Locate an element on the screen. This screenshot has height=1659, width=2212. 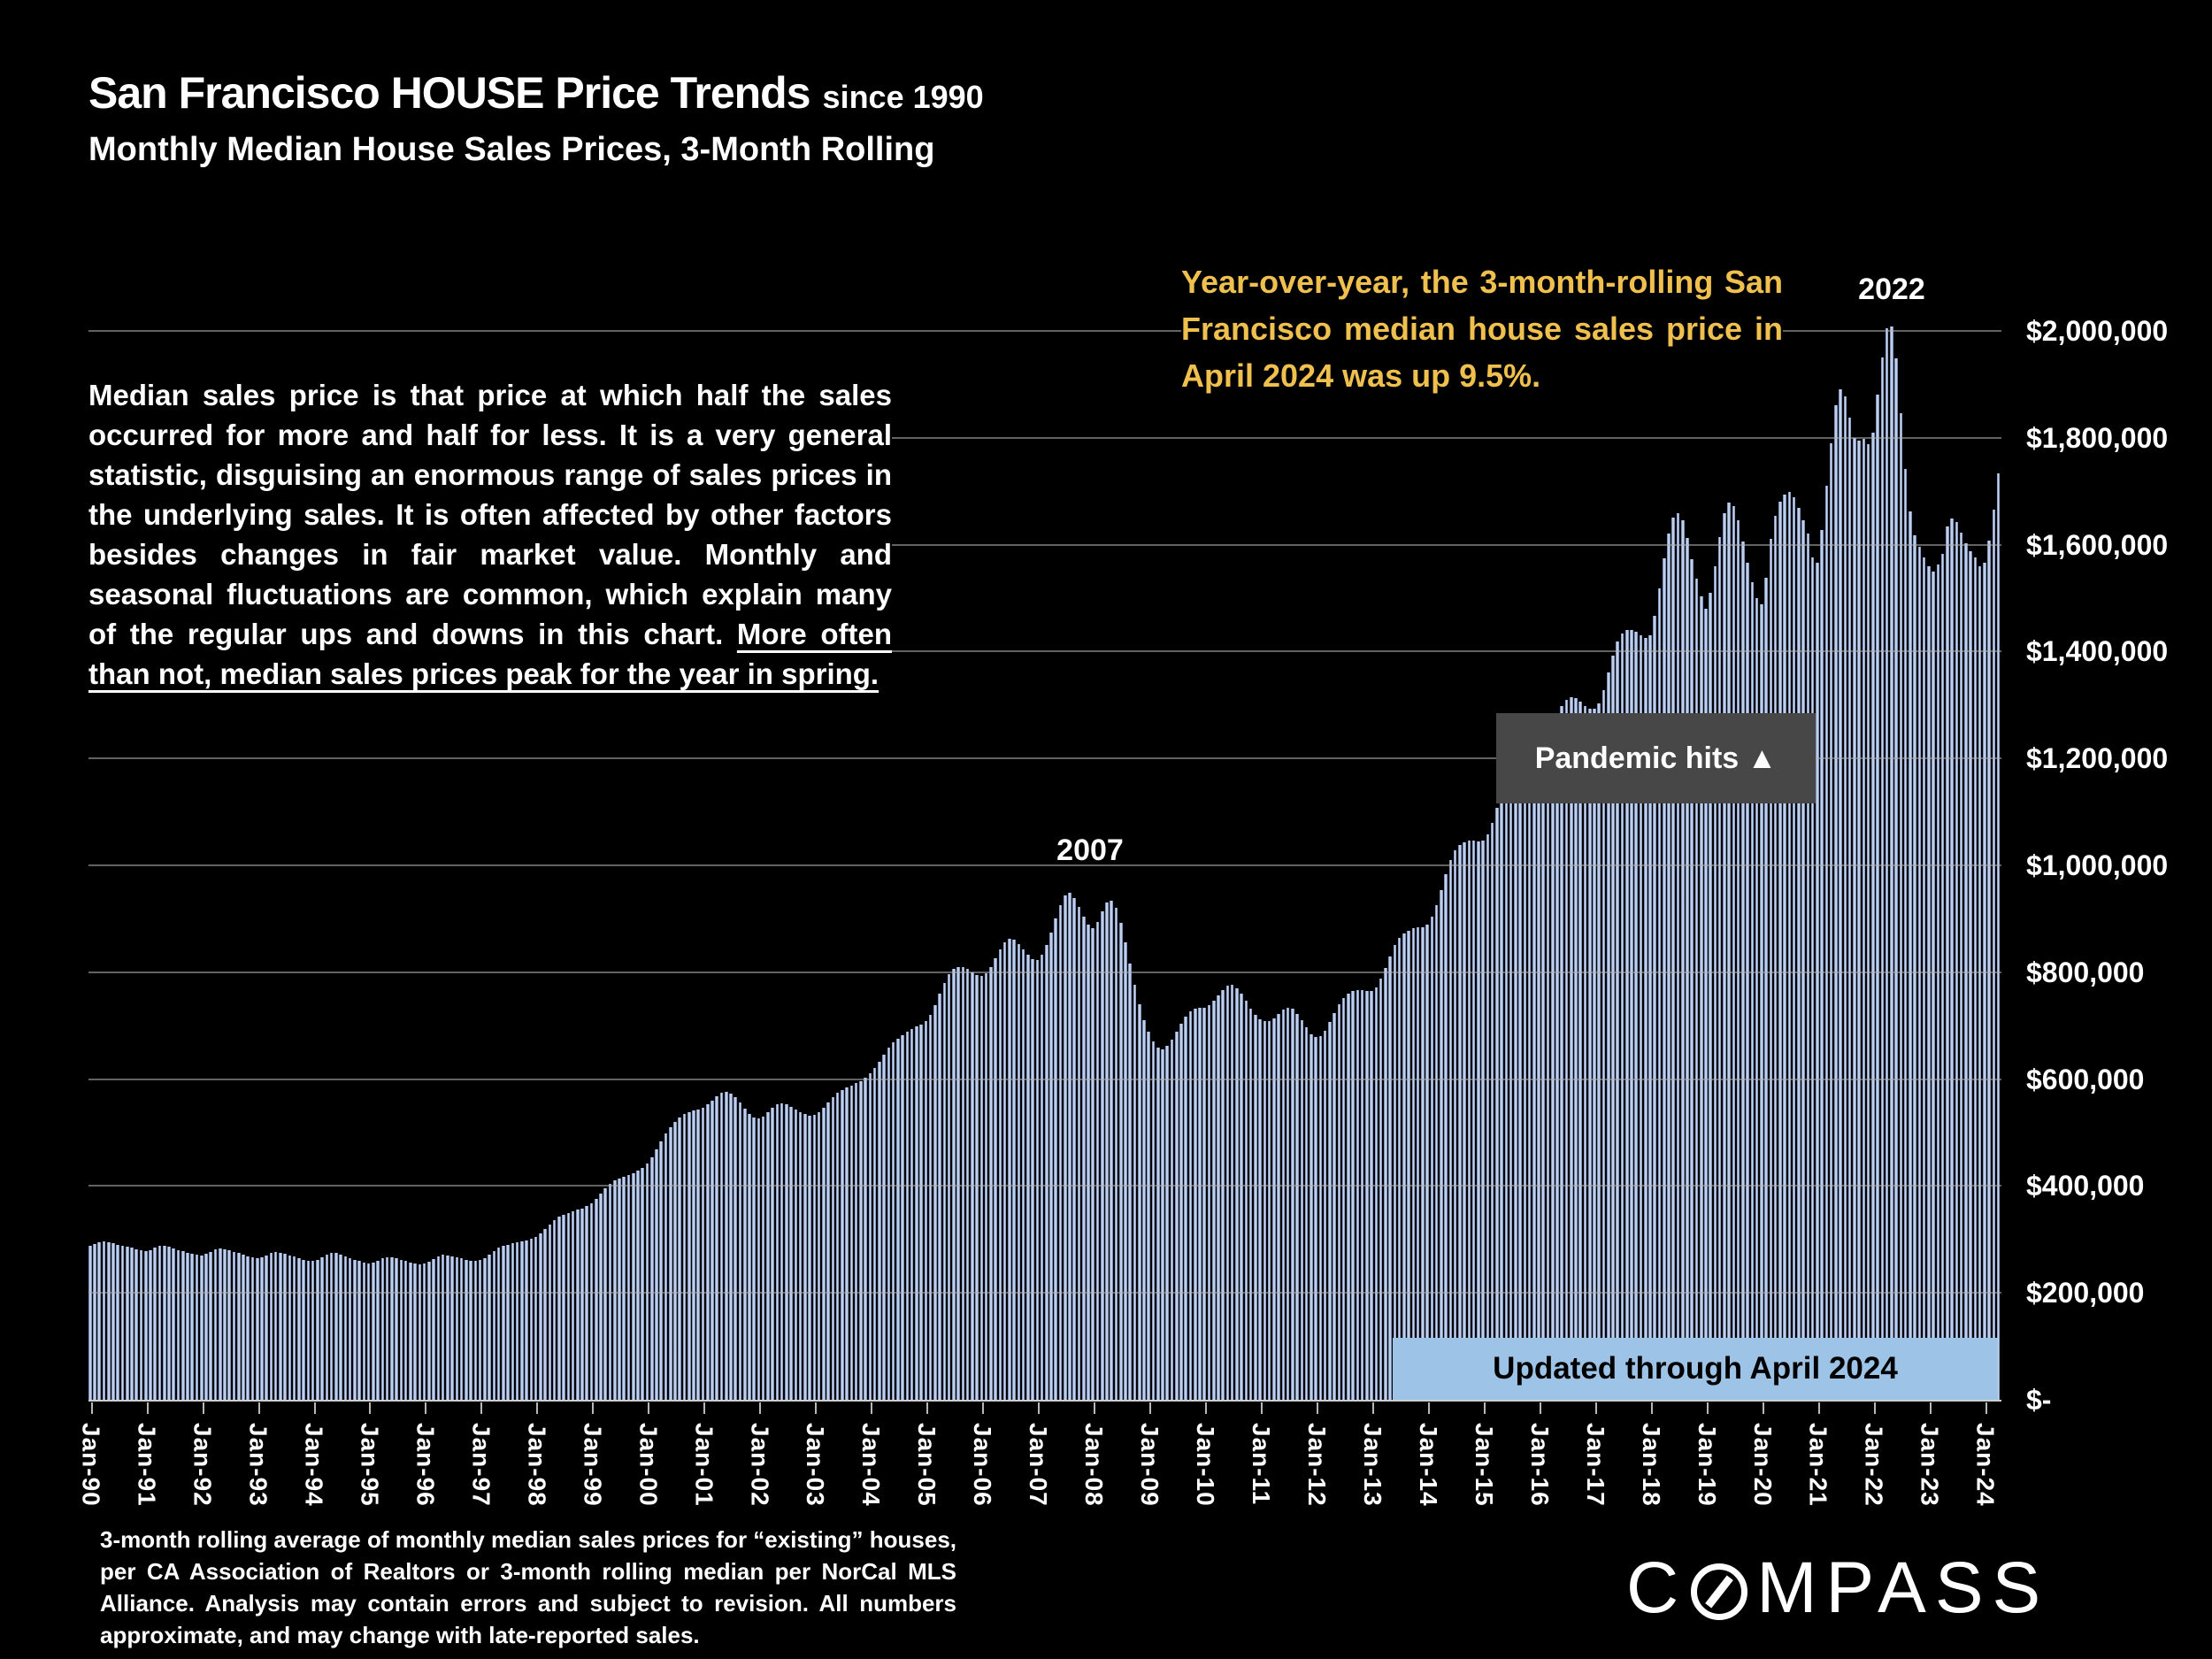
x-tick-label: Jan-08 is located at coordinates (1094, 1465).